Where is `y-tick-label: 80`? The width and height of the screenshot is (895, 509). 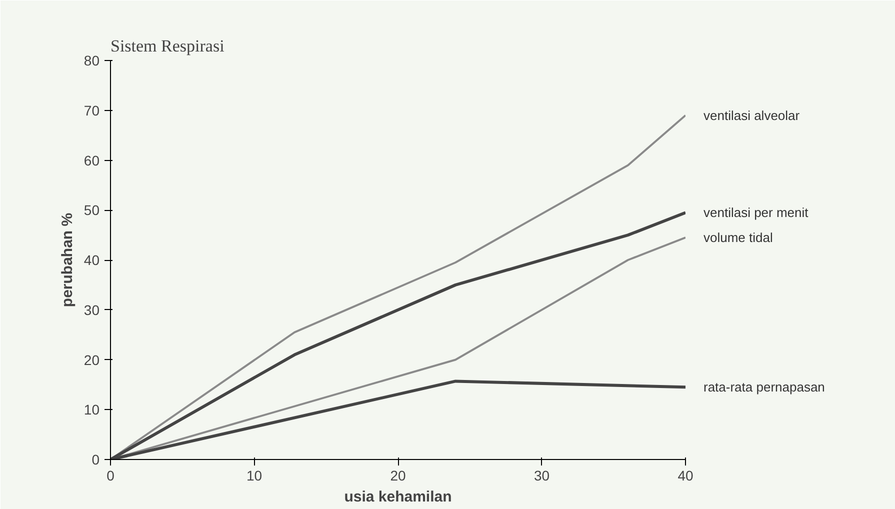 y-tick-label: 80 is located at coordinates (92, 60).